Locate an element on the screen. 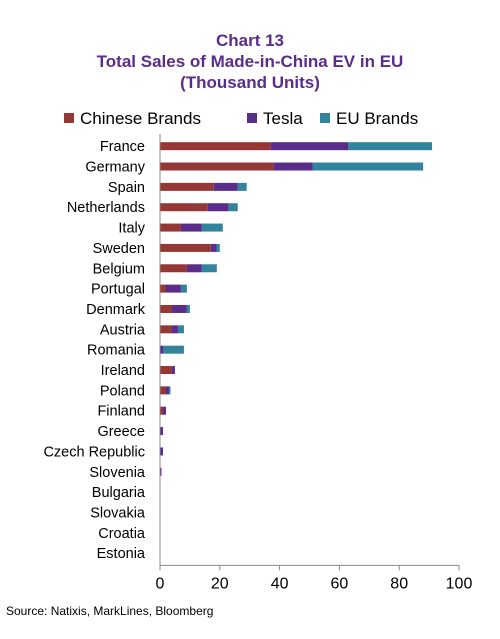 This screenshot has width=500, height=639. x-tick-label: 40 is located at coordinates (280, 583).